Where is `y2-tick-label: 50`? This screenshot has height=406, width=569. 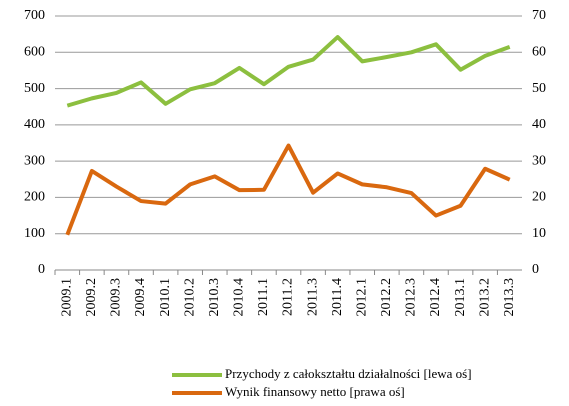
y2-tick-label: 50 is located at coordinates (539, 88).